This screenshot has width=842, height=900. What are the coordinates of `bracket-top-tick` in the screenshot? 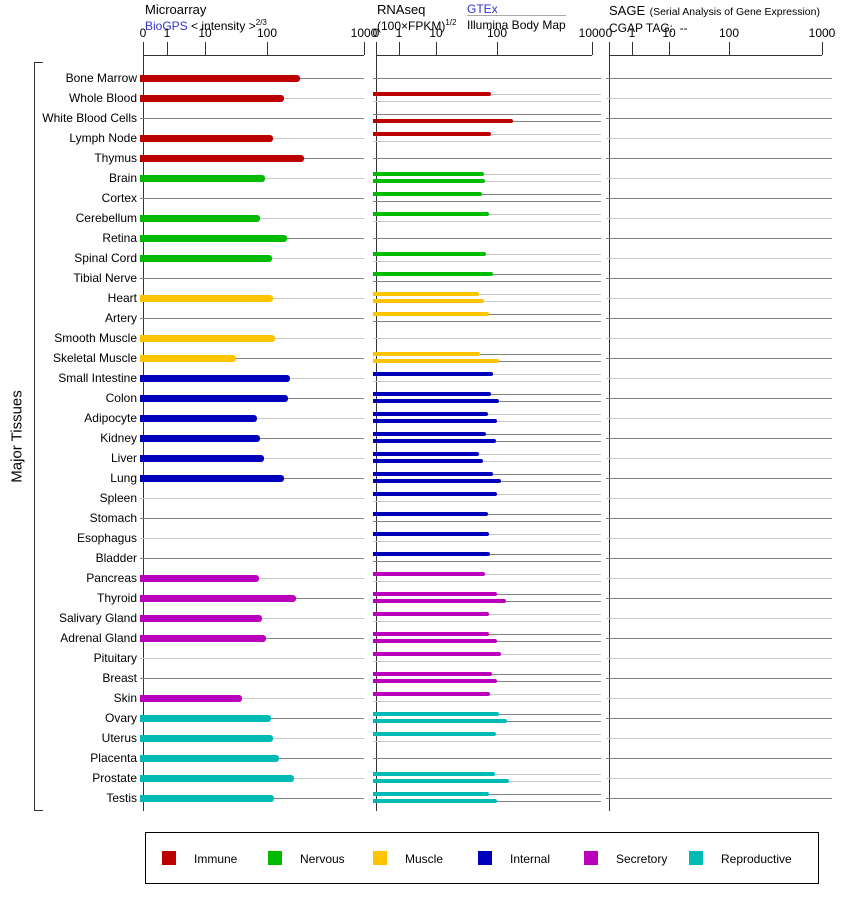 It's located at (38, 62).